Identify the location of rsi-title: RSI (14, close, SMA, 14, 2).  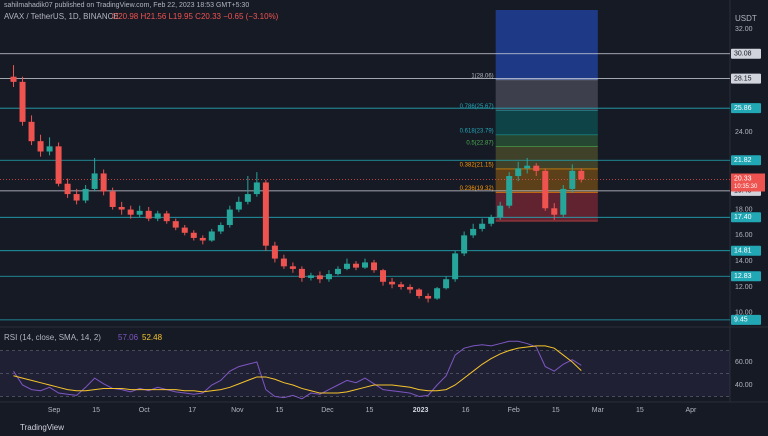
(52, 337).